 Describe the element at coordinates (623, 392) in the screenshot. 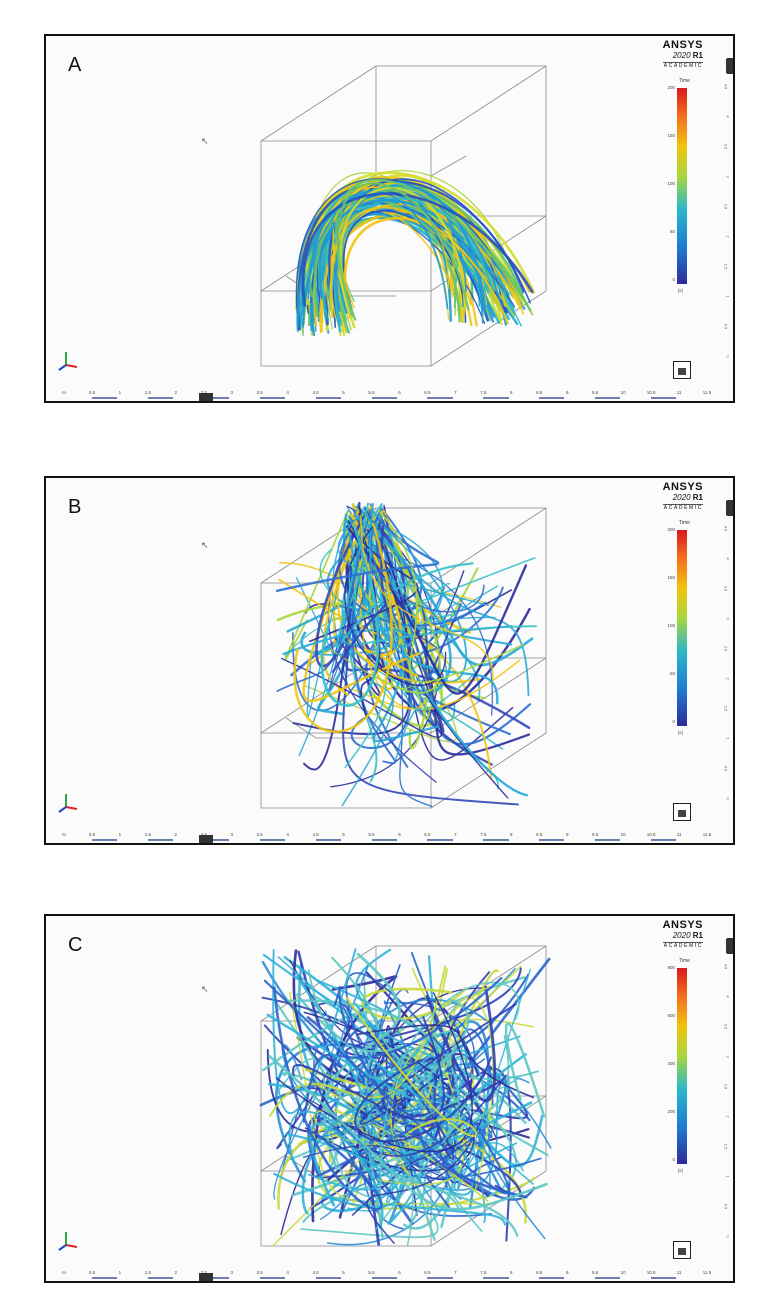

I see `ruler-tick: 10` at that location.